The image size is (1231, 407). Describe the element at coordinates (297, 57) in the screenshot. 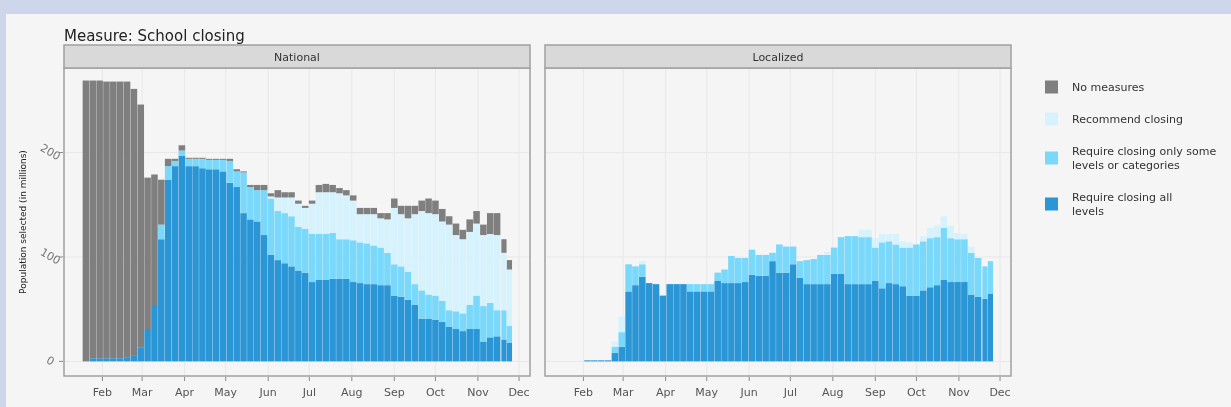

I see `chart-subtitle: National` at that location.